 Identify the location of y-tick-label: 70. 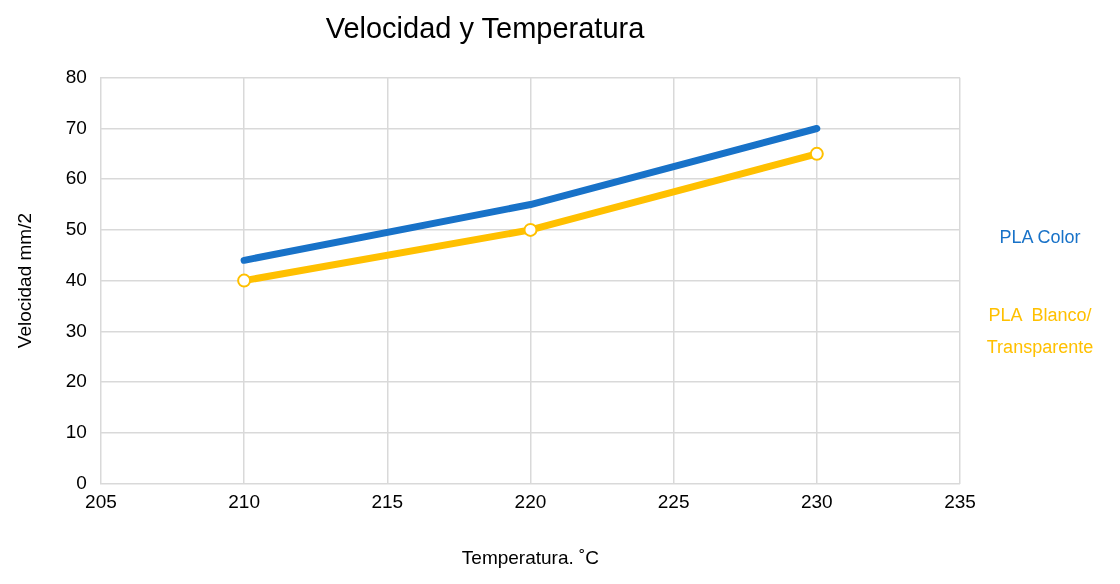
(76, 127).